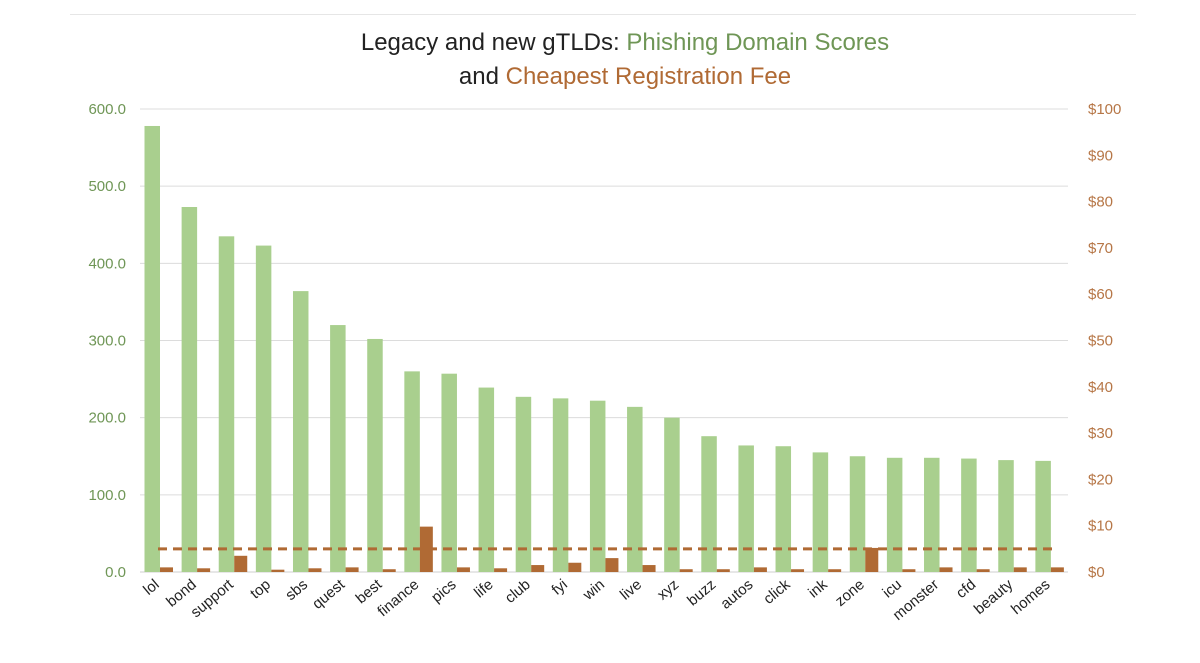  Describe the element at coordinates (850, 593) in the screenshot. I see `x-category-label: zone` at that location.